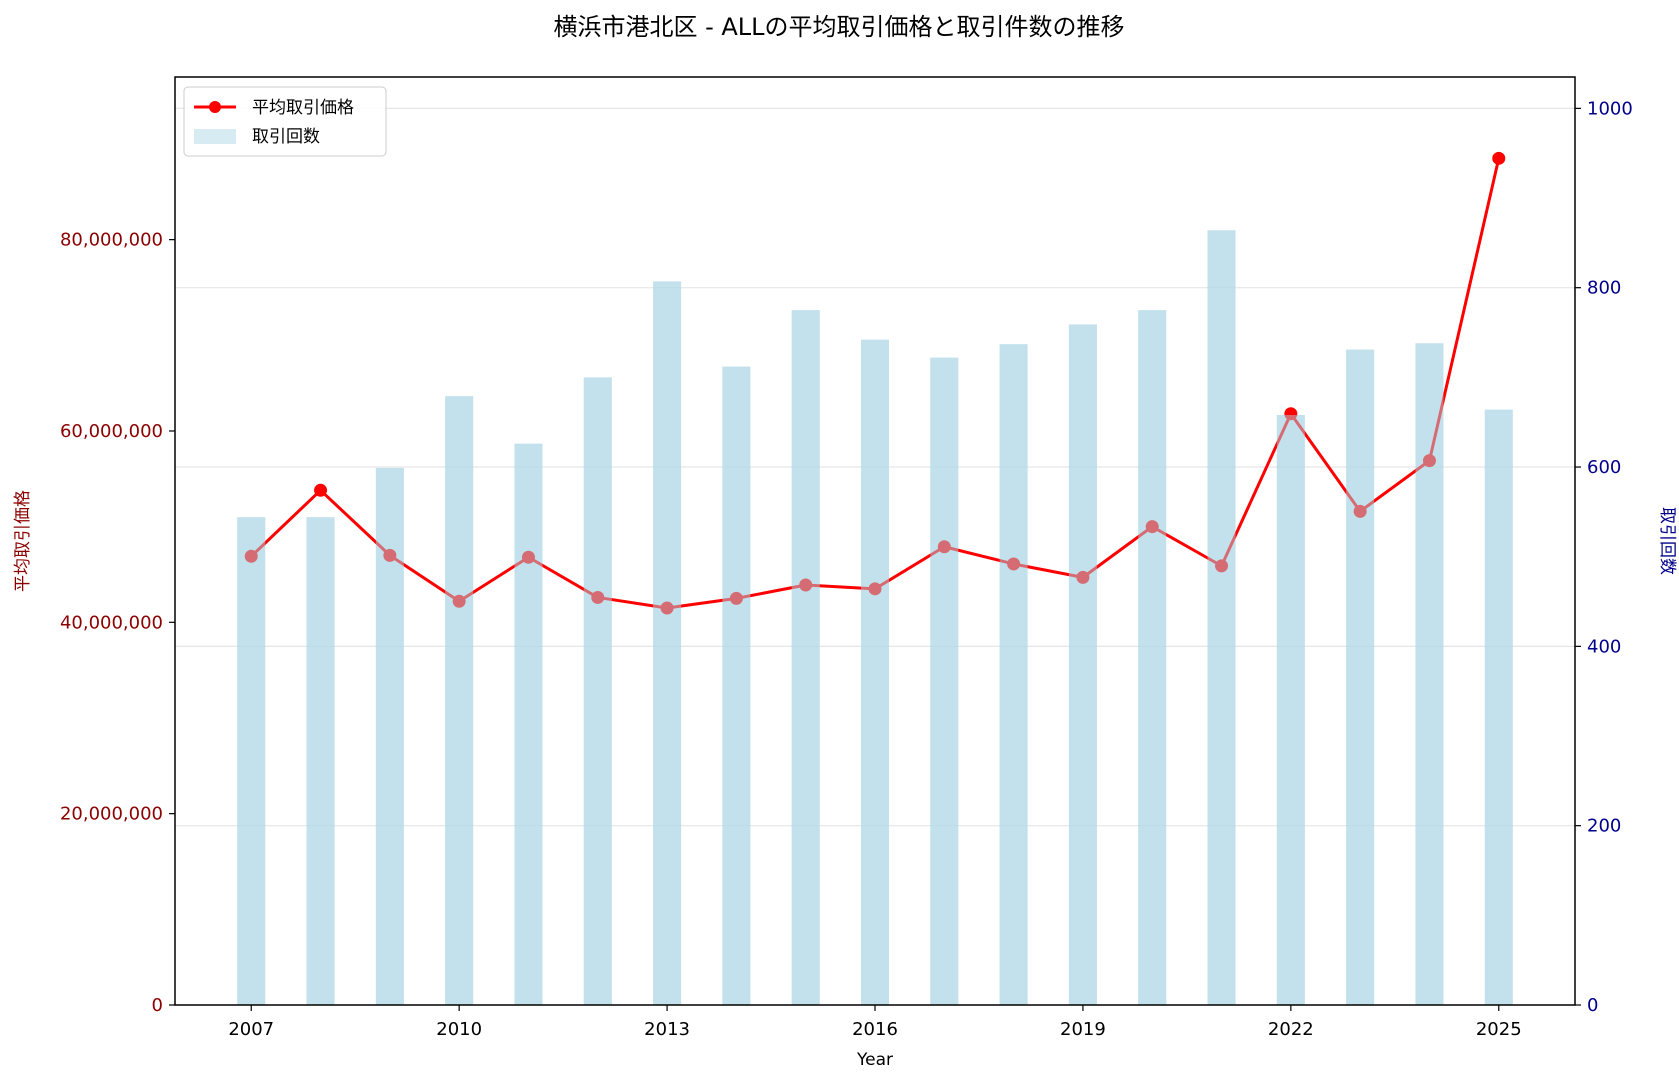 This screenshot has height=1084, width=1679. Describe the element at coordinates (286, 137) in the screenshot. I see `legend-label-count: 取引回数` at that location.